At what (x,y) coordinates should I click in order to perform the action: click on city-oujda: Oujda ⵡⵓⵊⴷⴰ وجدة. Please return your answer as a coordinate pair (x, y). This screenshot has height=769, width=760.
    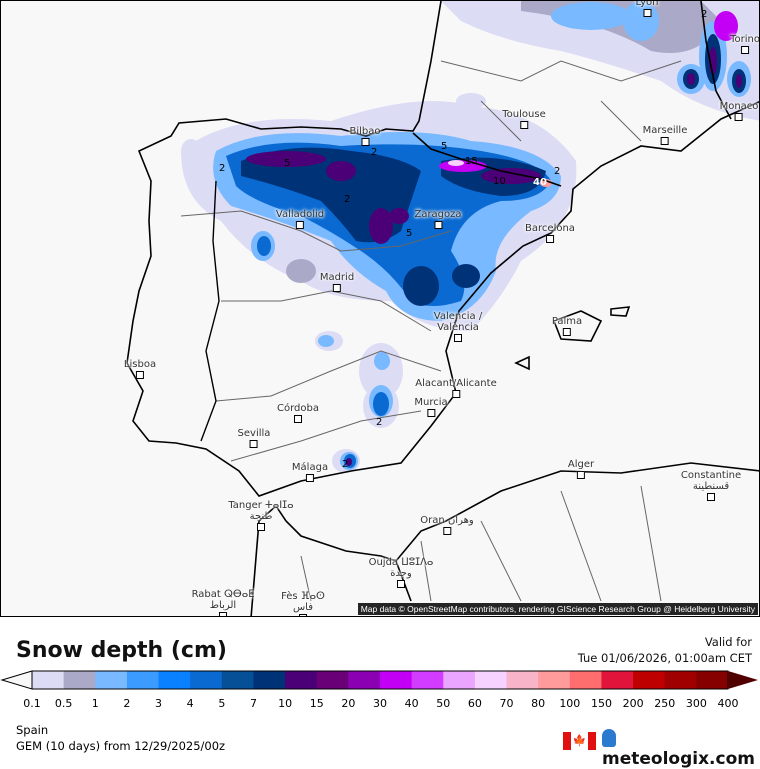
    Looking at the image, I should click on (401, 572).